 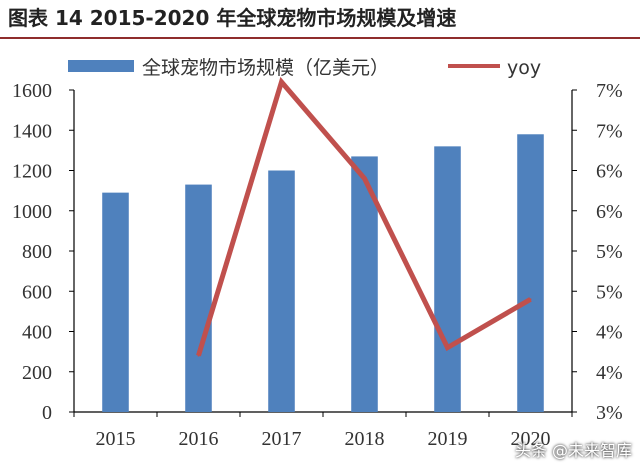 What do you see at coordinates (573, 450) in the screenshot?
I see `watermark: 头条 @未来智库` at bounding box center [573, 450].